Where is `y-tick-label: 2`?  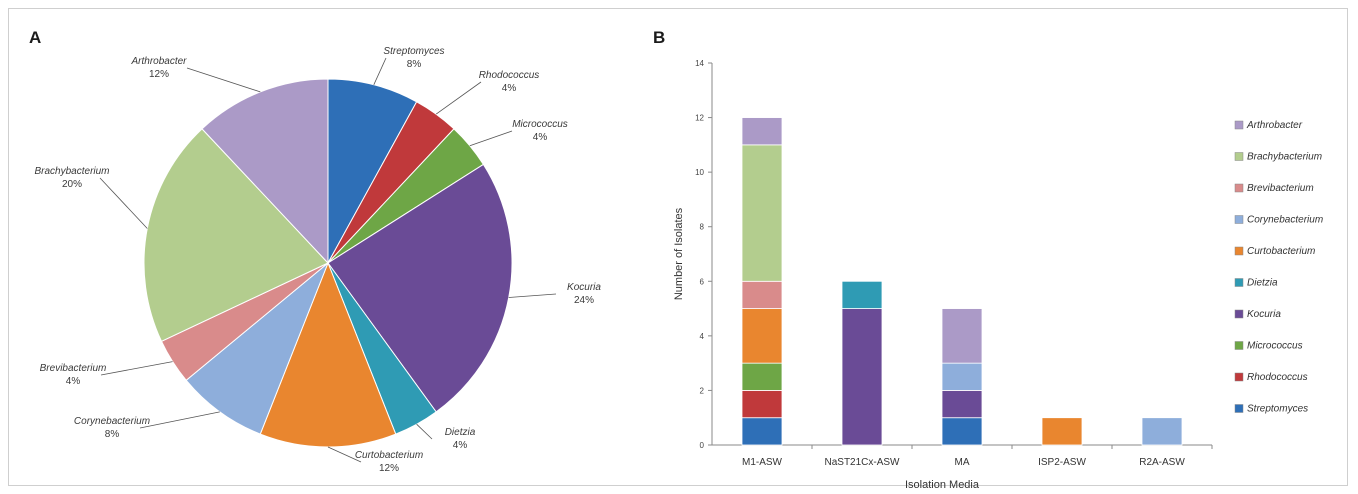
y-tick-label: 2 is located at coordinates (702, 390).